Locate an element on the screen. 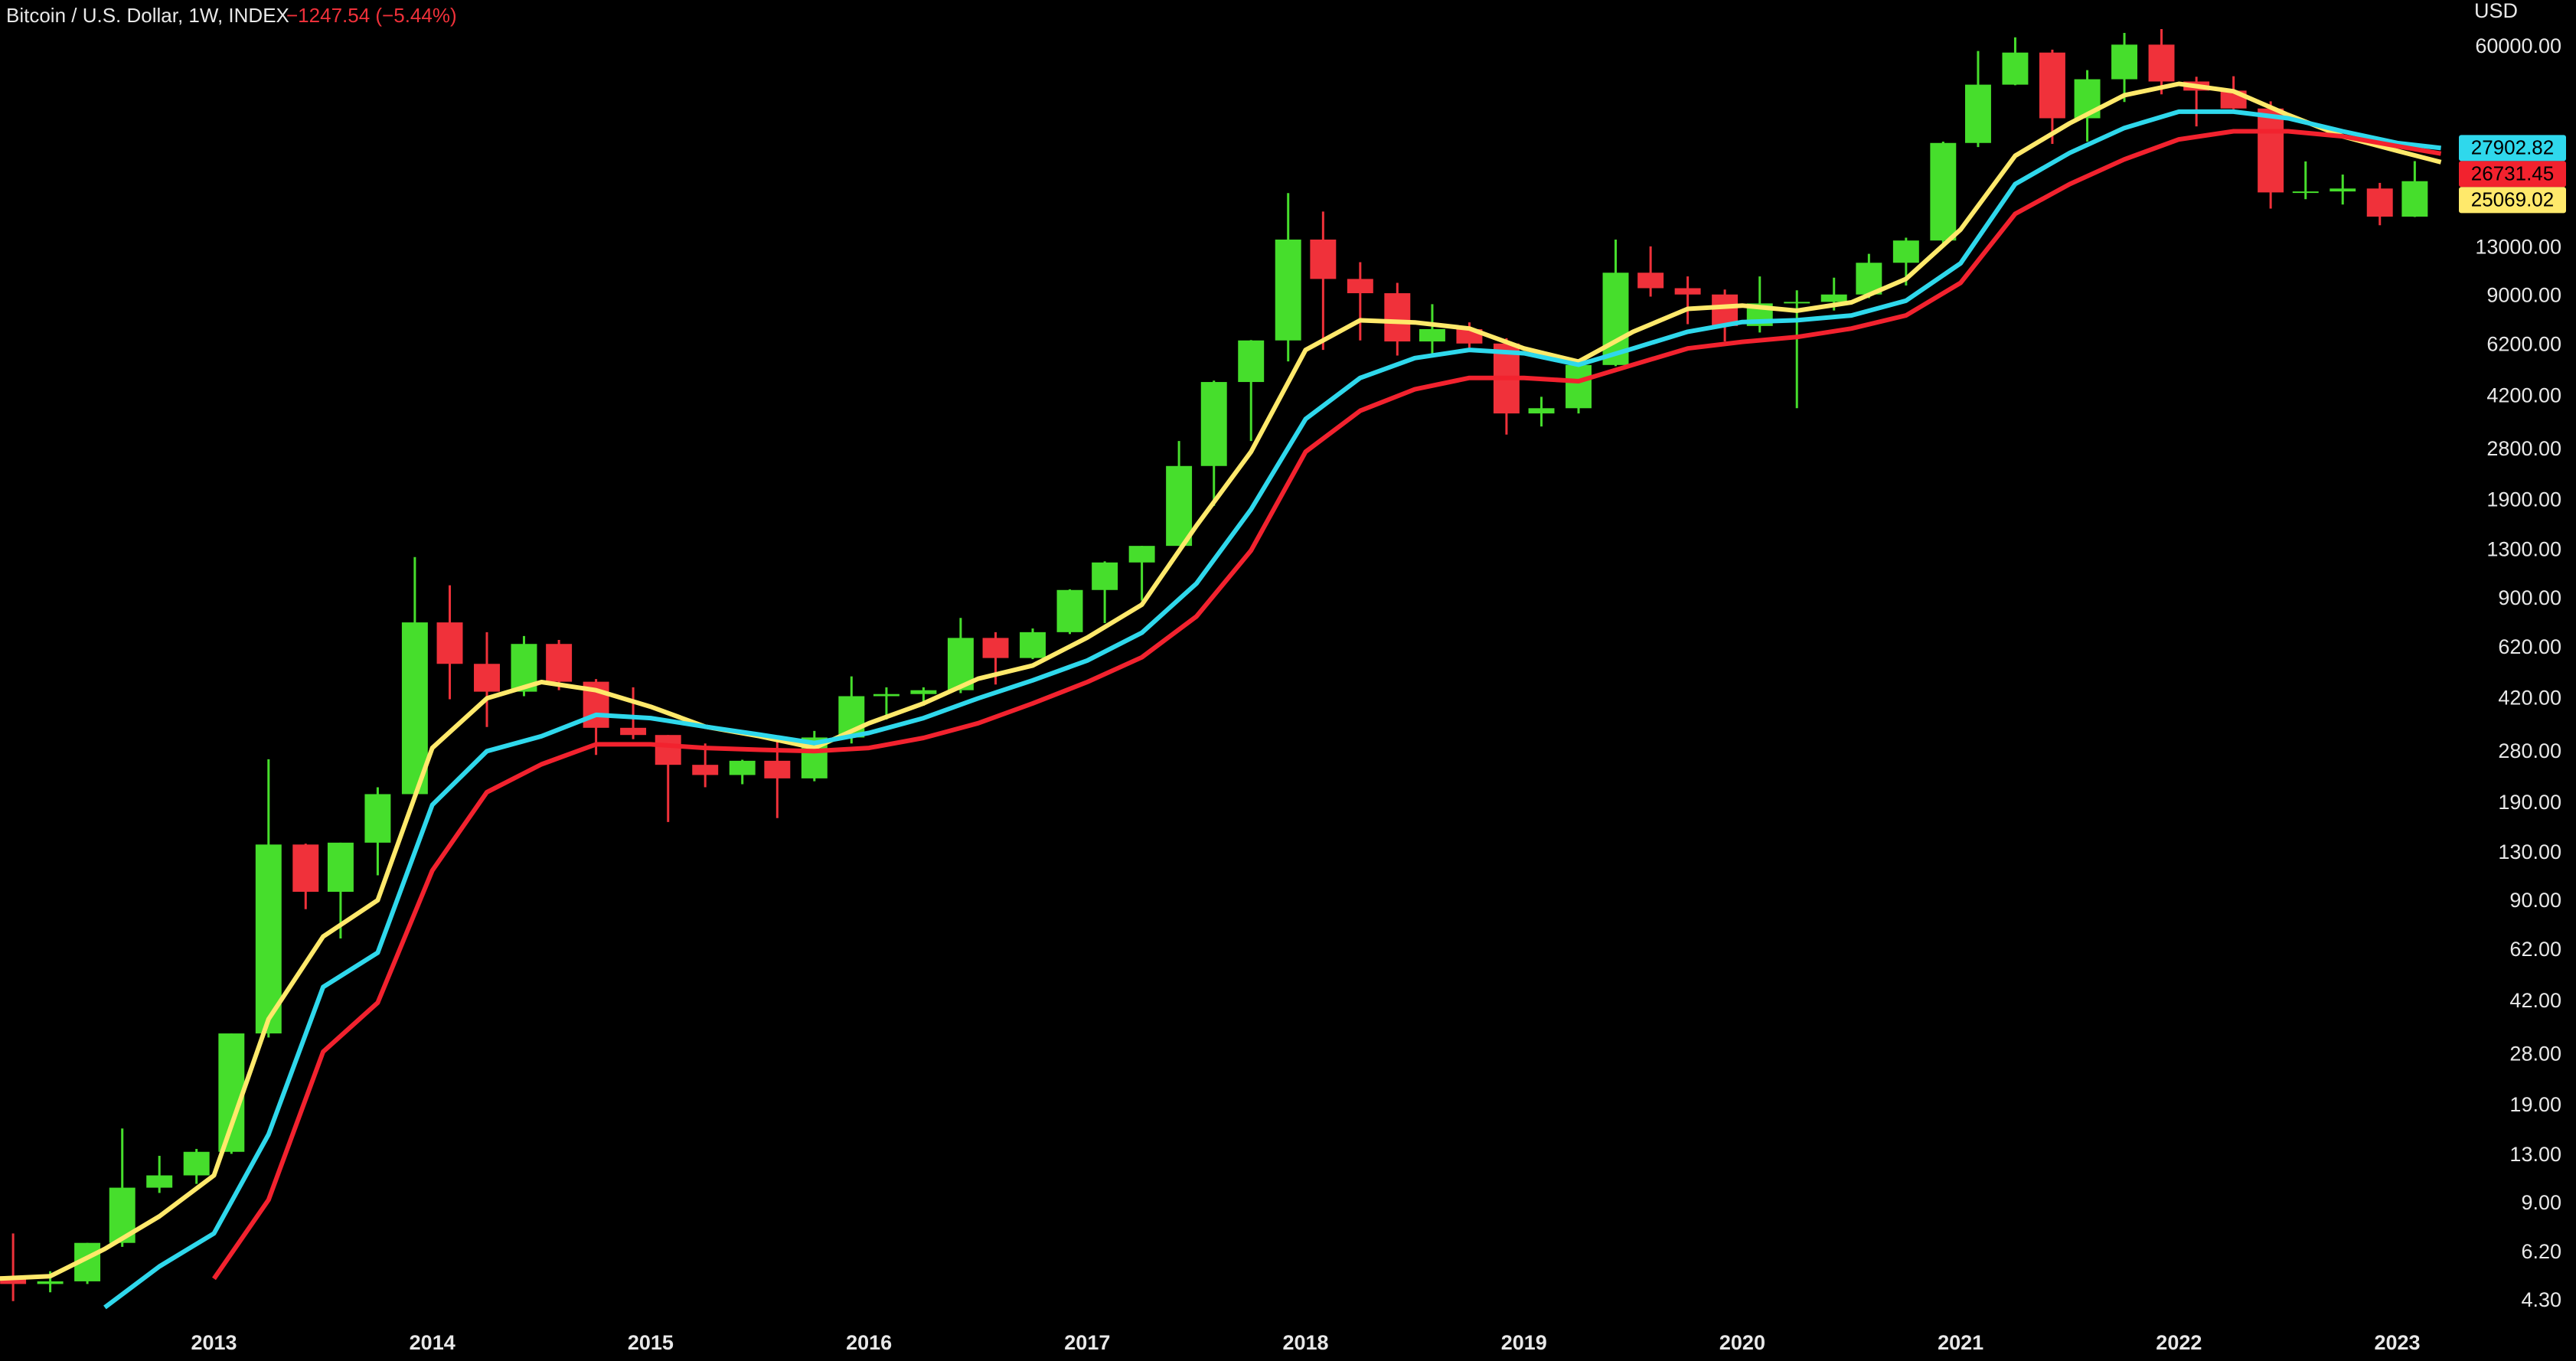 Image resolution: width=2576 pixels, height=1361 pixels. x-tick-label: 2020 is located at coordinates (1742, 1343).